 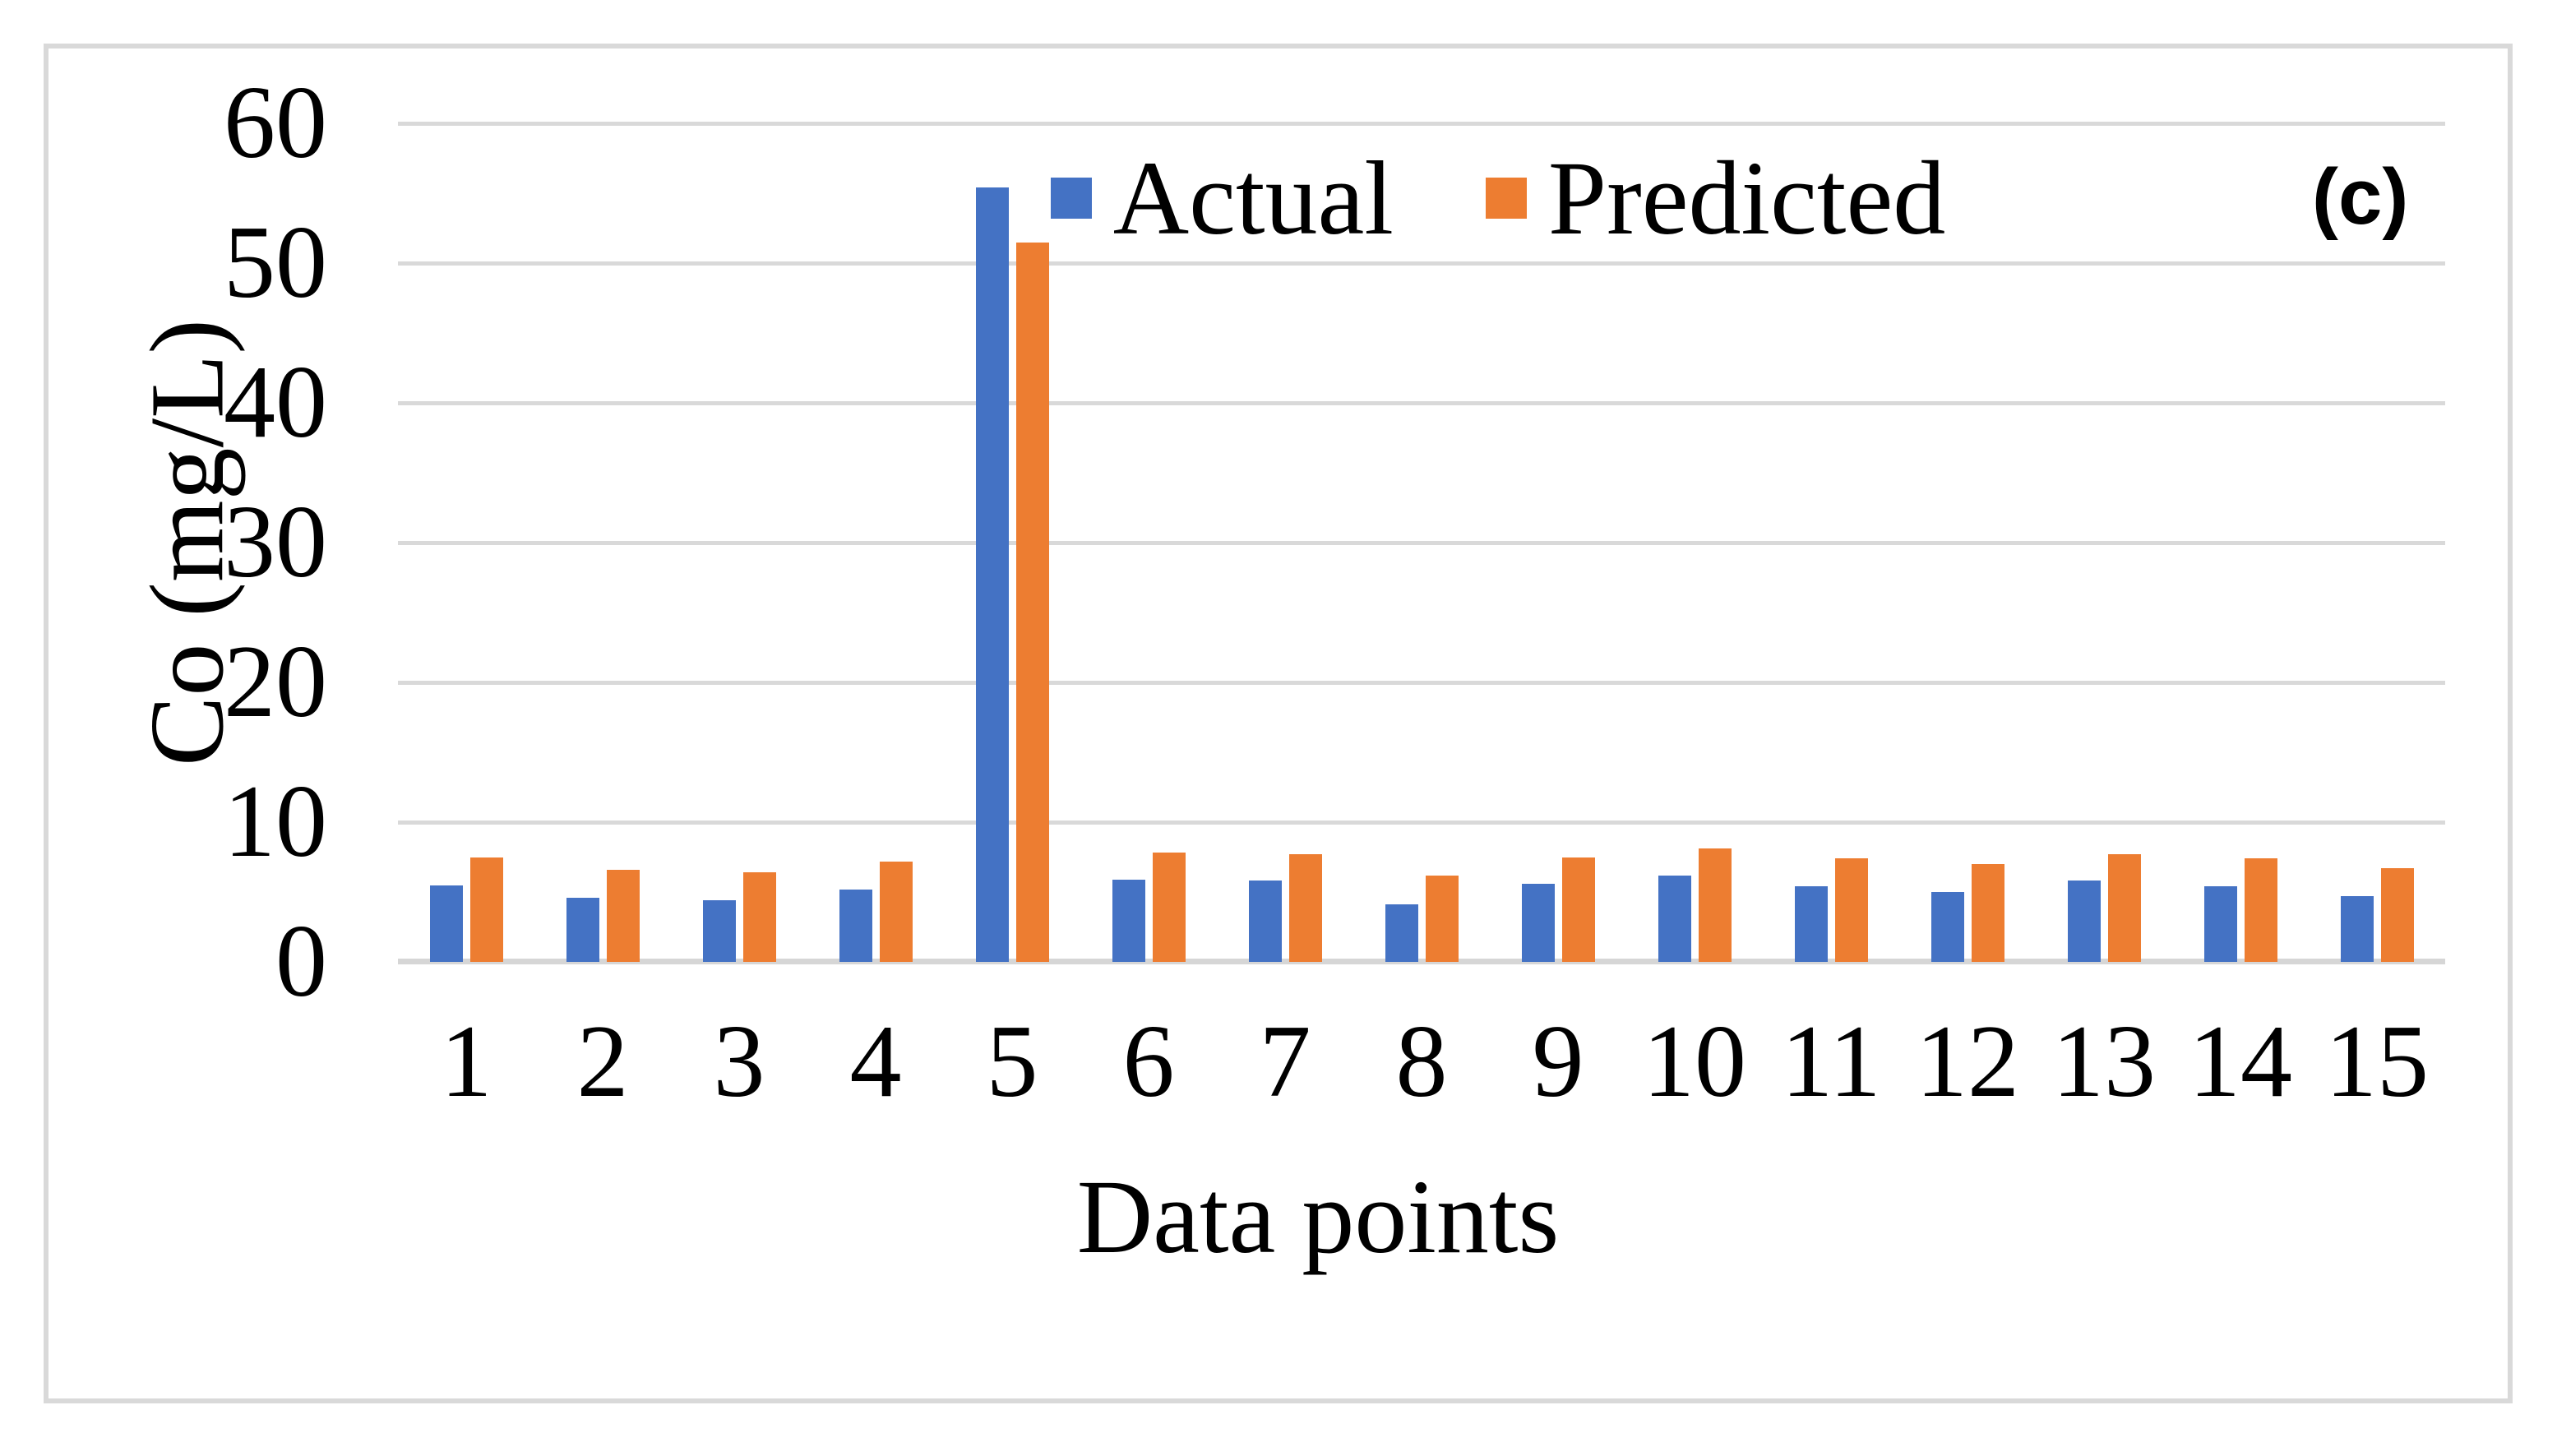 I want to click on legend: Actual Predicted, so click(x=1498, y=198).